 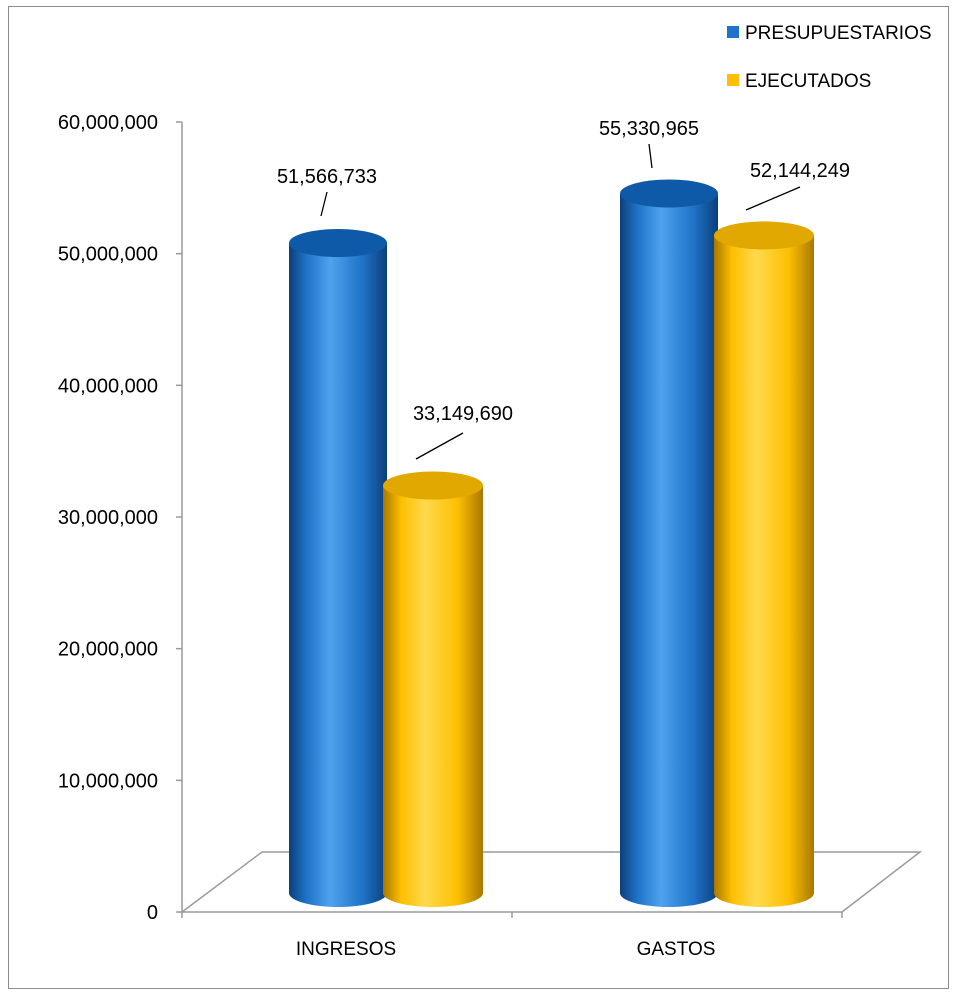 I want to click on bar-top-ejecutados-gastos, so click(x=764, y=235).